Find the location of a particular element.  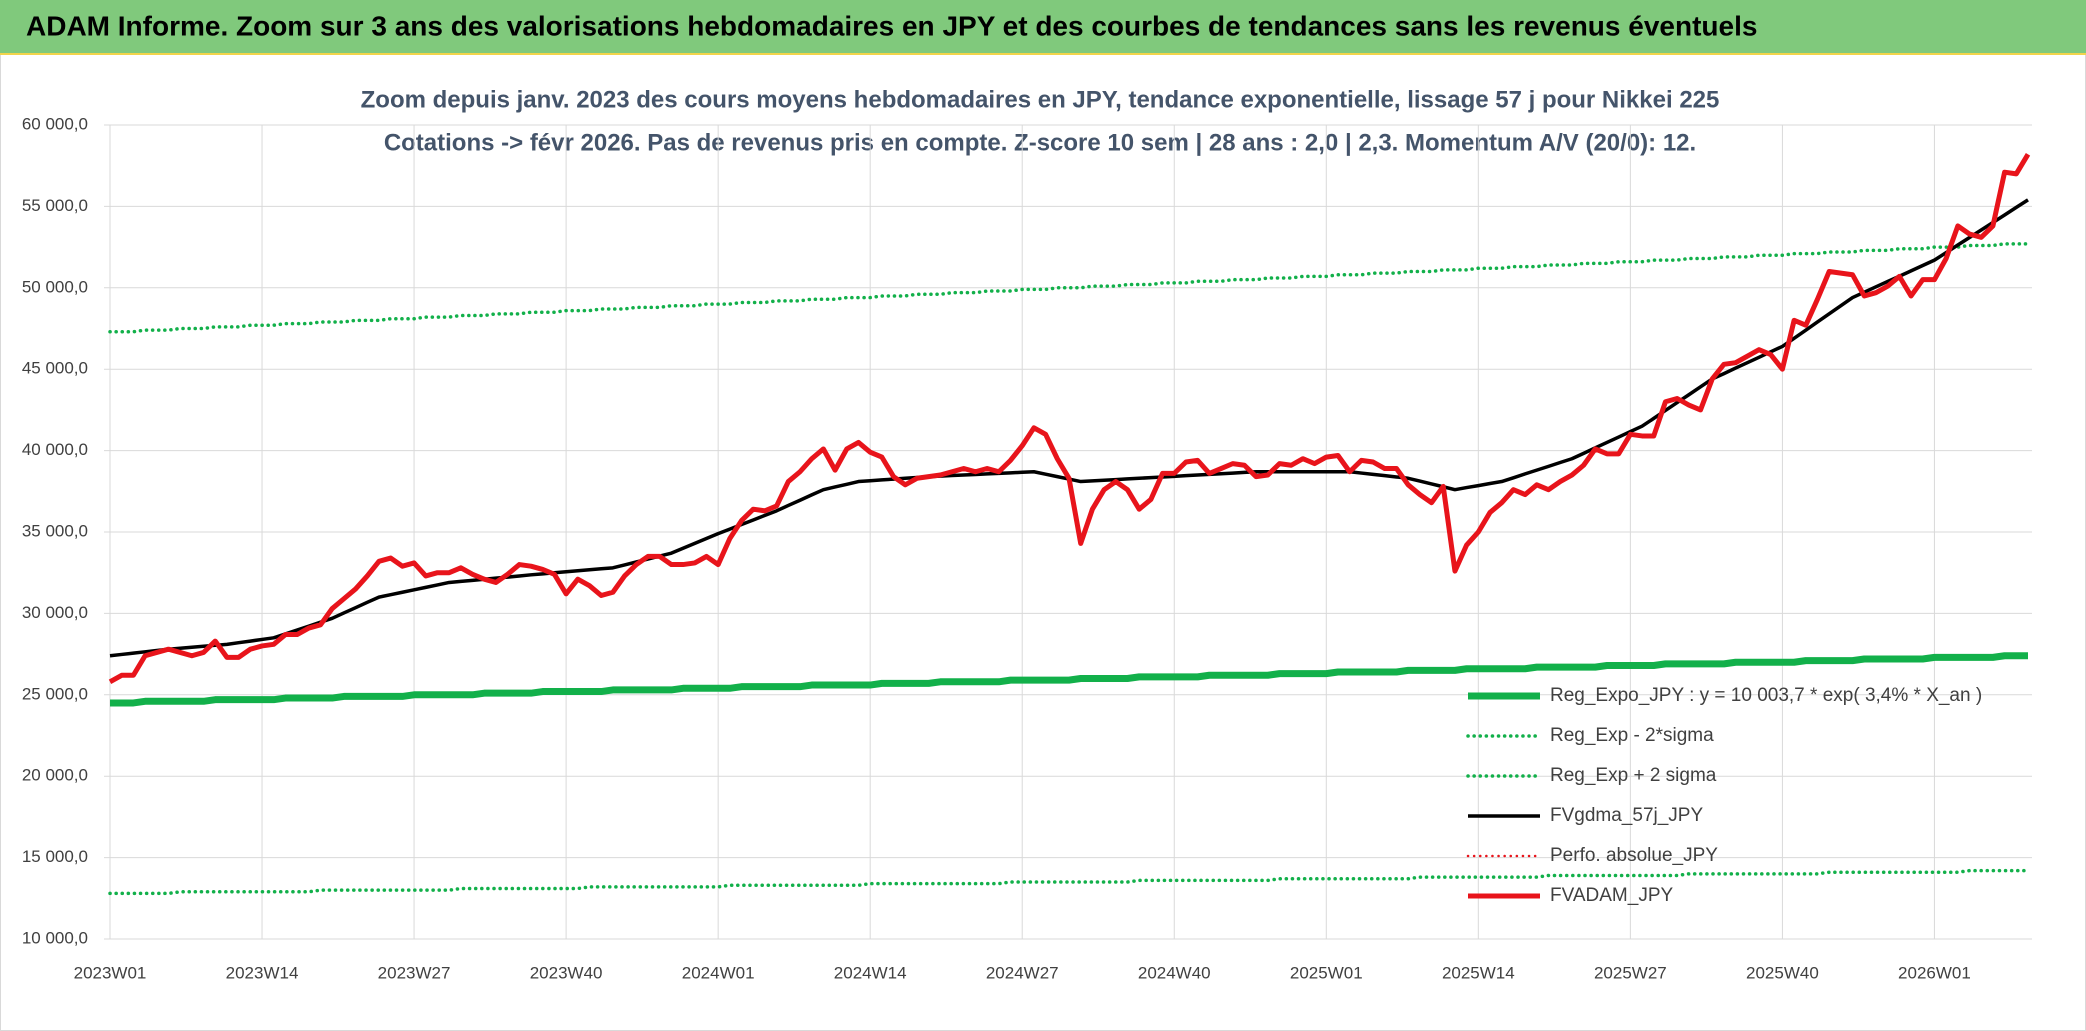

legend-label: Reg_Exp - 2*sigma is located at coordinates (1632, 735).